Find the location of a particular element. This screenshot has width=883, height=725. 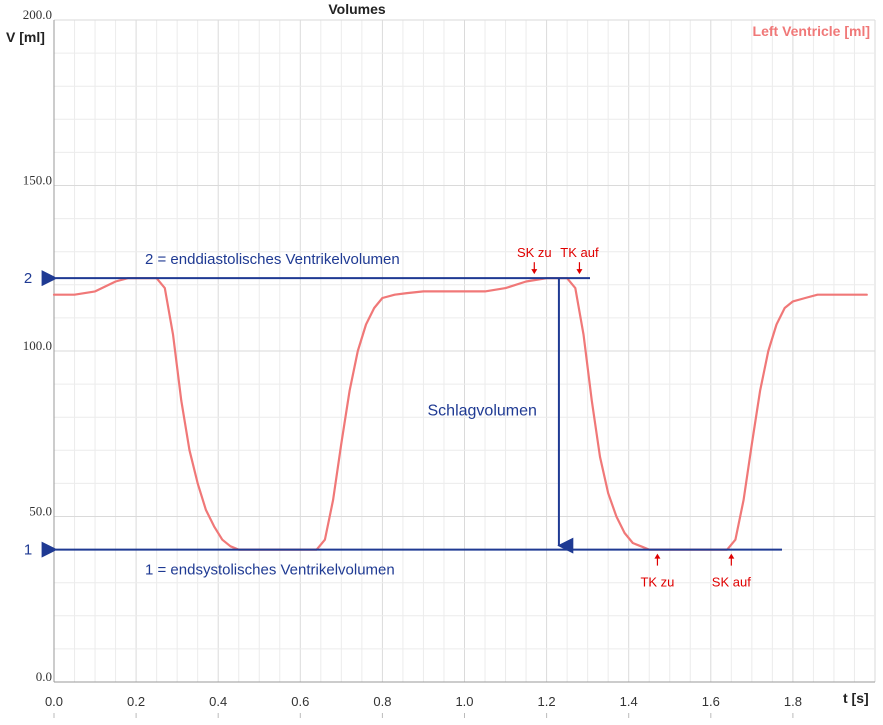

x-tick-label: 0.4 is located at coordinates (218, 701).